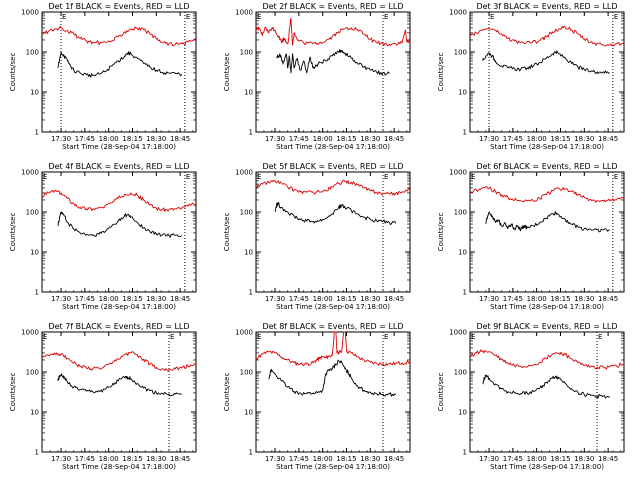 This screenshot has width=640, height=480. Describe the element at coordinates (546, 6) in the screenshot. I see `panel-title: Det 3f BLACK = Events, RED = LLD` at that location.